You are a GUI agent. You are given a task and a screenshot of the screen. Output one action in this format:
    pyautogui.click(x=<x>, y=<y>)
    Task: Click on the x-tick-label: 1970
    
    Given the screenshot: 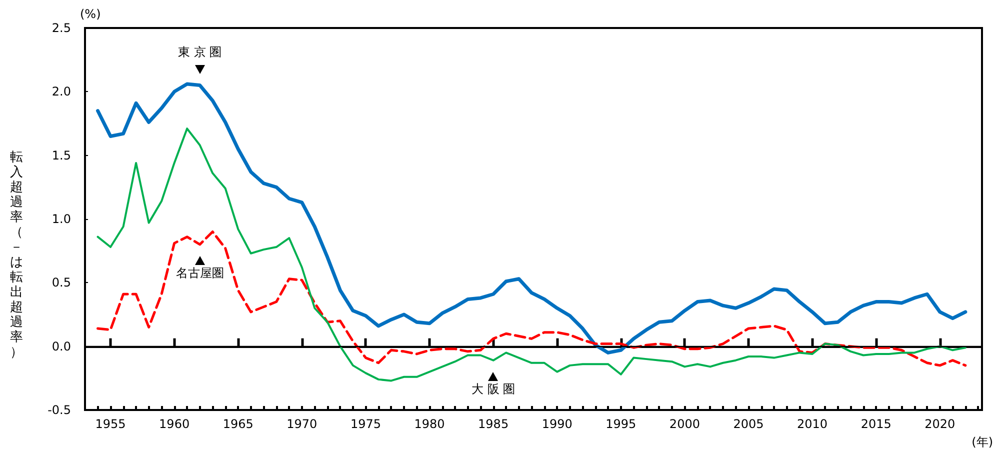 What is the action you would take?
    pyautogui.click(x=302, y=424)
    